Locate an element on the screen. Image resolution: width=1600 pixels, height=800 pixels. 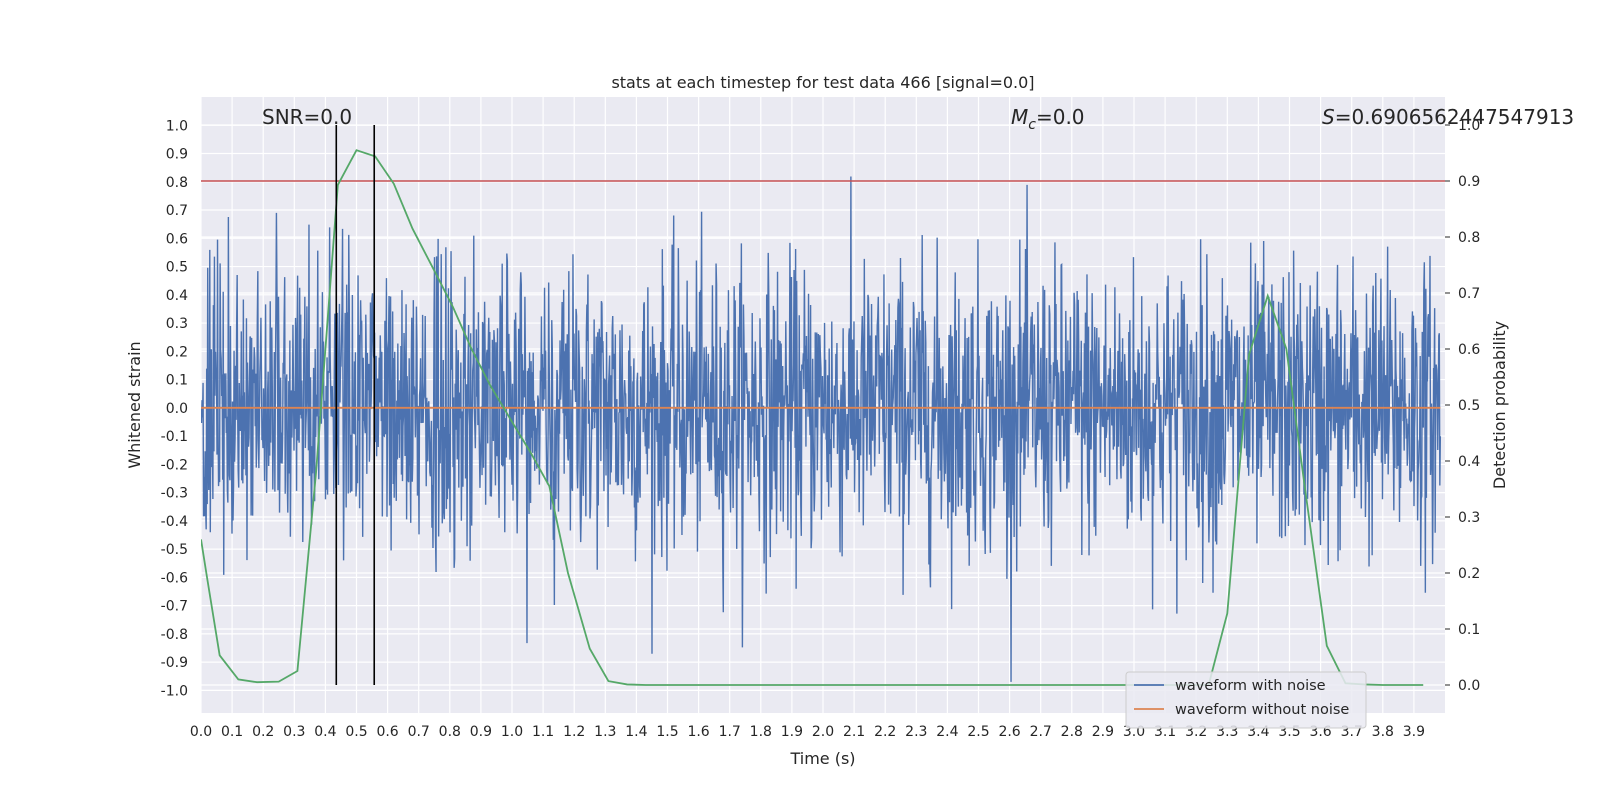
x-tick-label: 1.3 is located at coordinates (605, 732).